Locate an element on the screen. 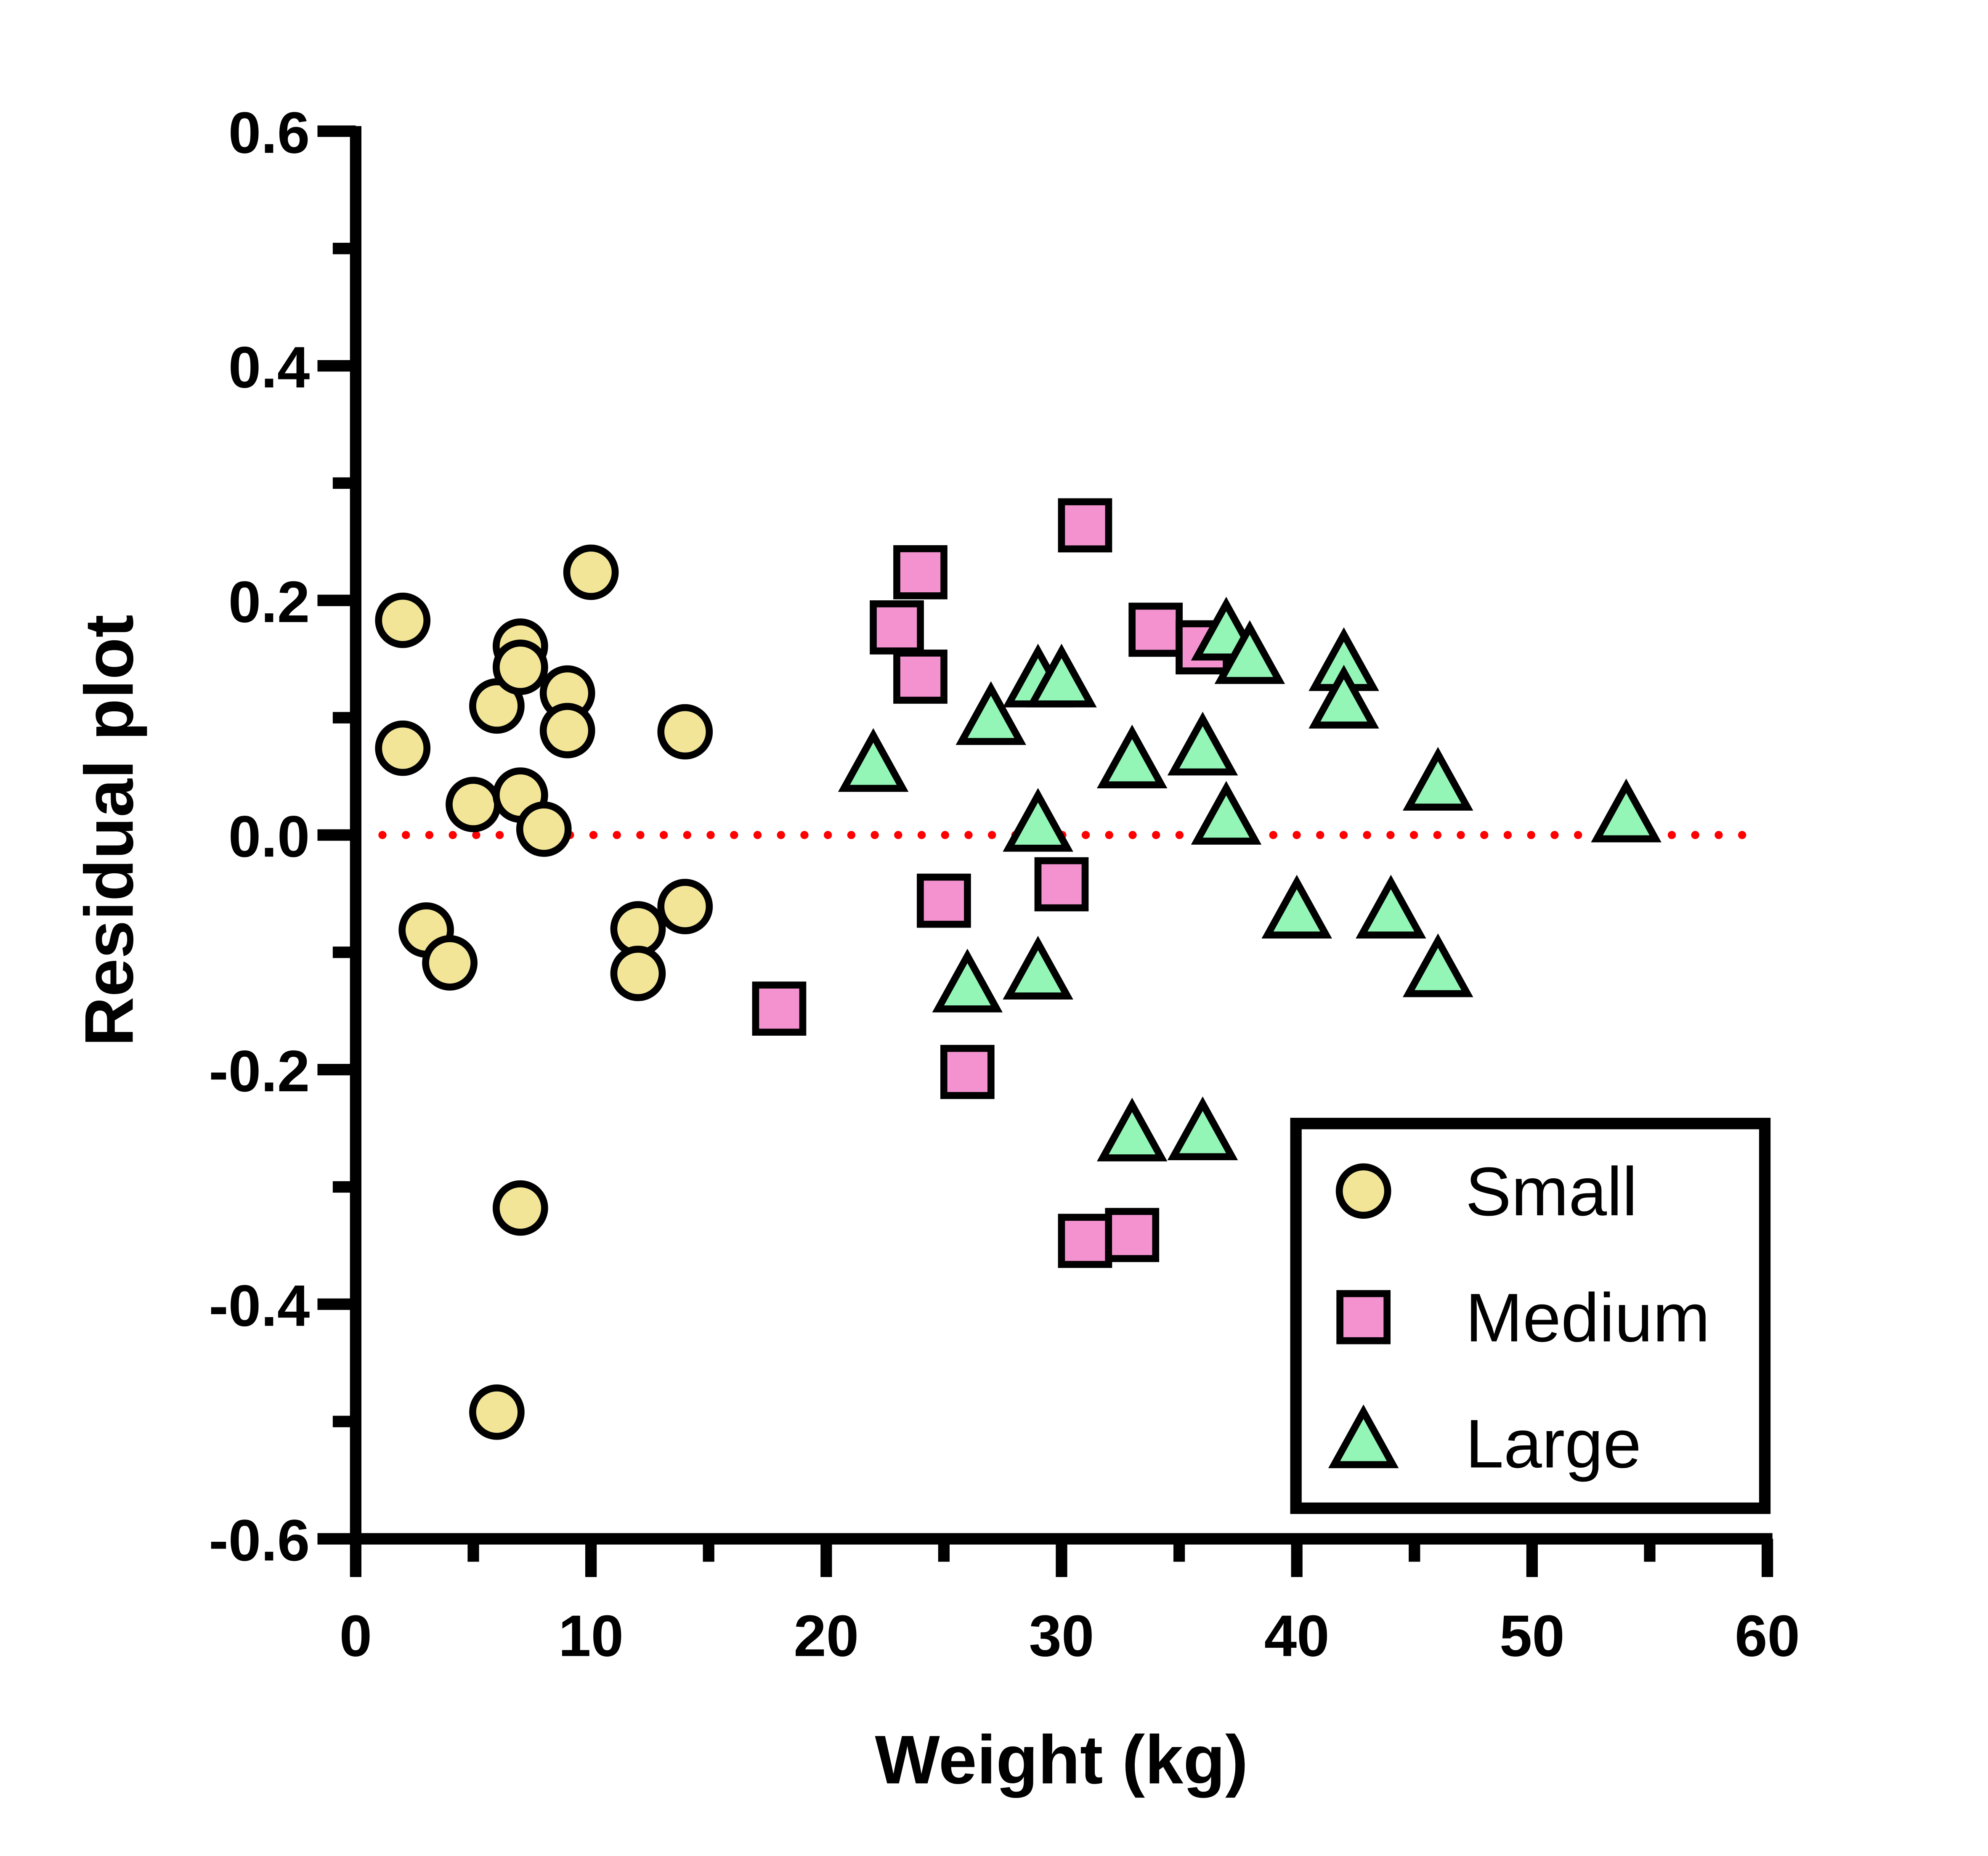 The image size is (1988, 1856). x-axis-title: Weight (kg) is located at coordinates (1061, 1759).